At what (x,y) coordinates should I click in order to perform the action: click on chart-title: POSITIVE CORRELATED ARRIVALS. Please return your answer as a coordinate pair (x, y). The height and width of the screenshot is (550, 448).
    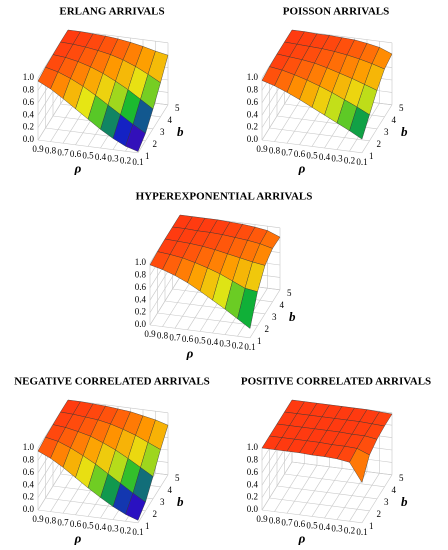
    Looking at the image, I should click on (336, 382).